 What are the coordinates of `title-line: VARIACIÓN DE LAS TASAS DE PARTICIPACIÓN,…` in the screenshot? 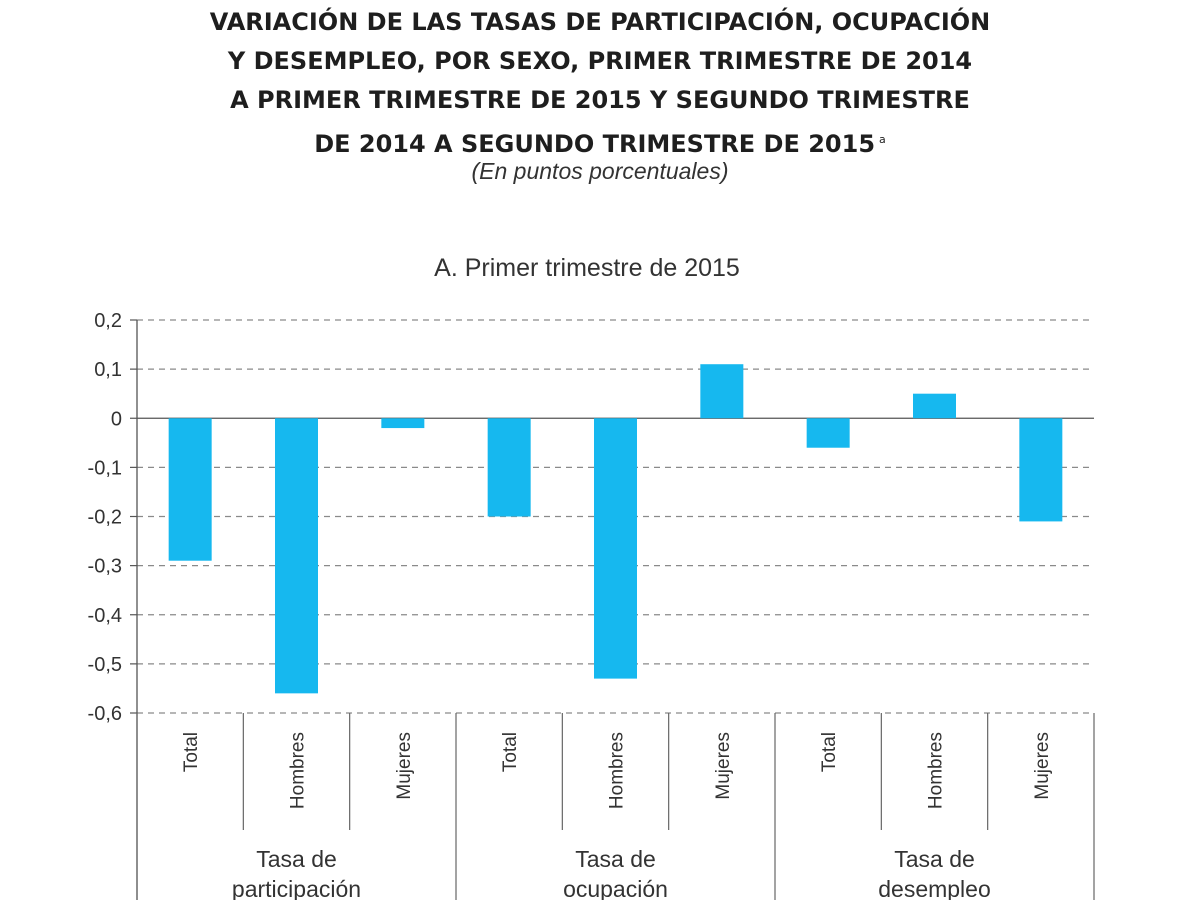 It's located at (600, 22).